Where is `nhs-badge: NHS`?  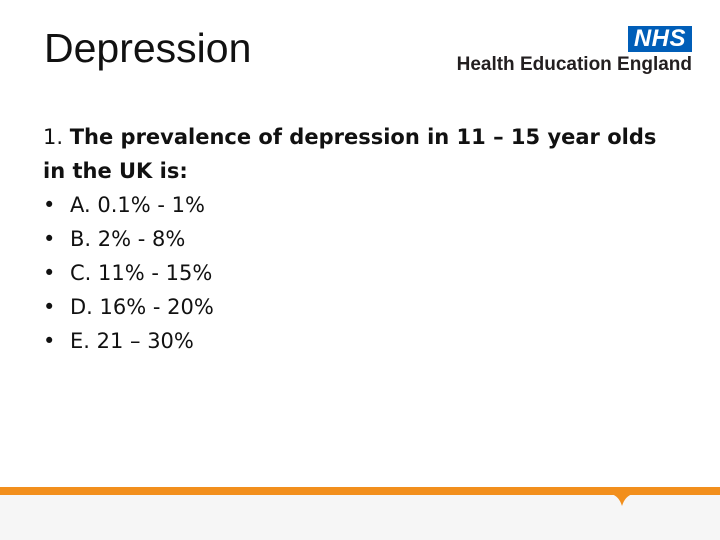
nhs-badge: NHS is located at coordinates (659, 39).